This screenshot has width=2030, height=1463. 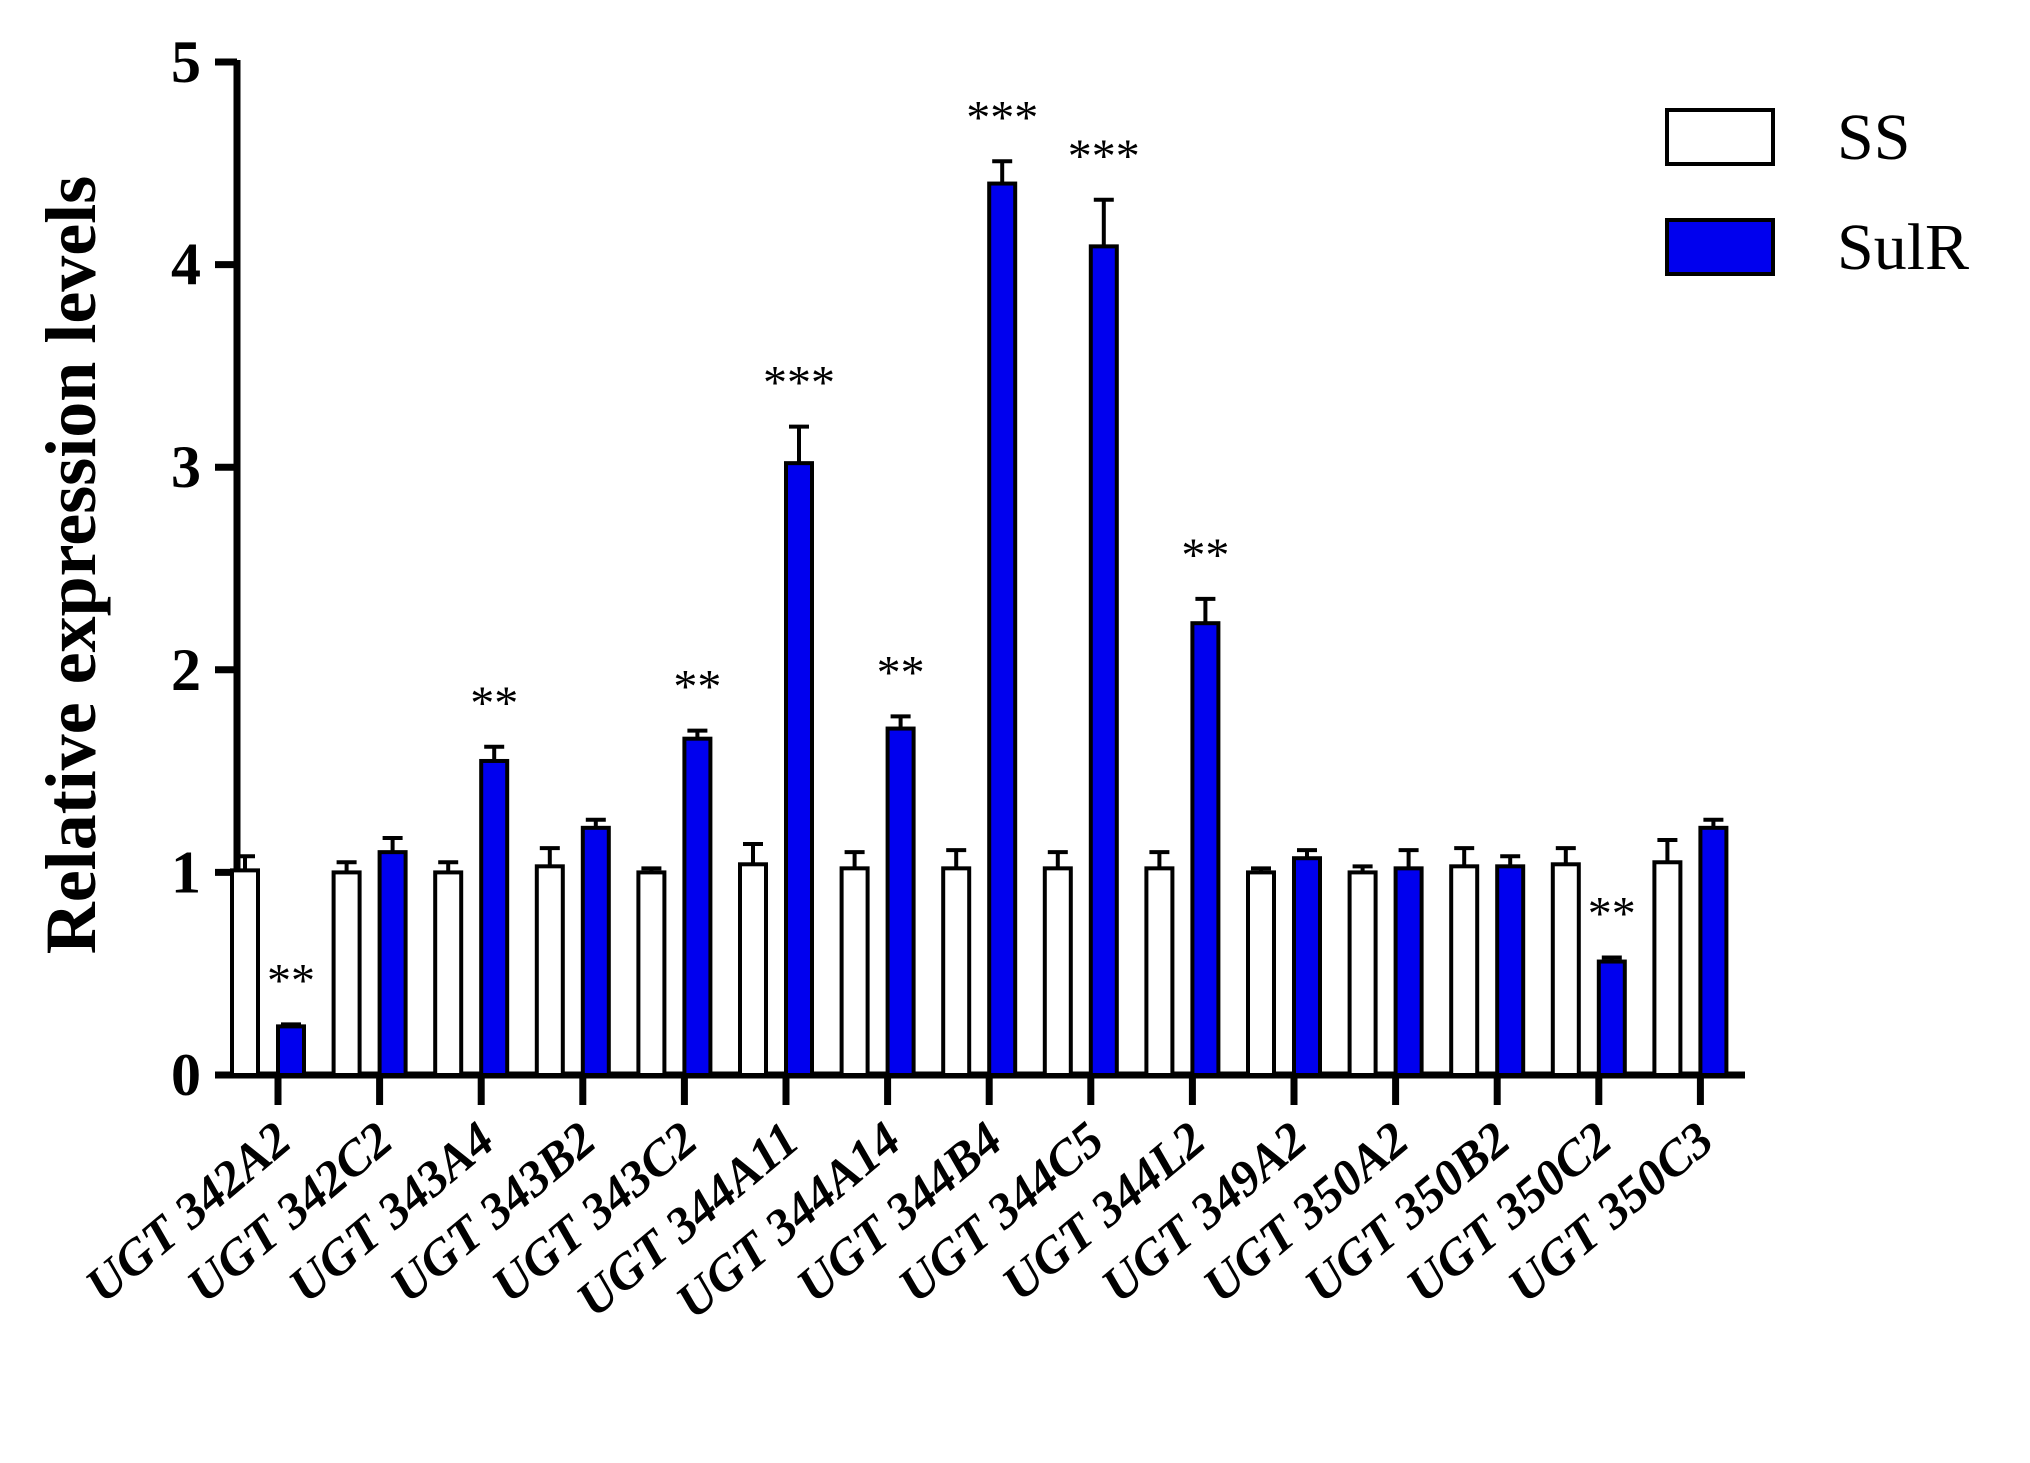 What do you see at coordinates (1720, 247) in the screenshot?
I see `legend-swatch-sulr` at bounding box center [1720, 247].